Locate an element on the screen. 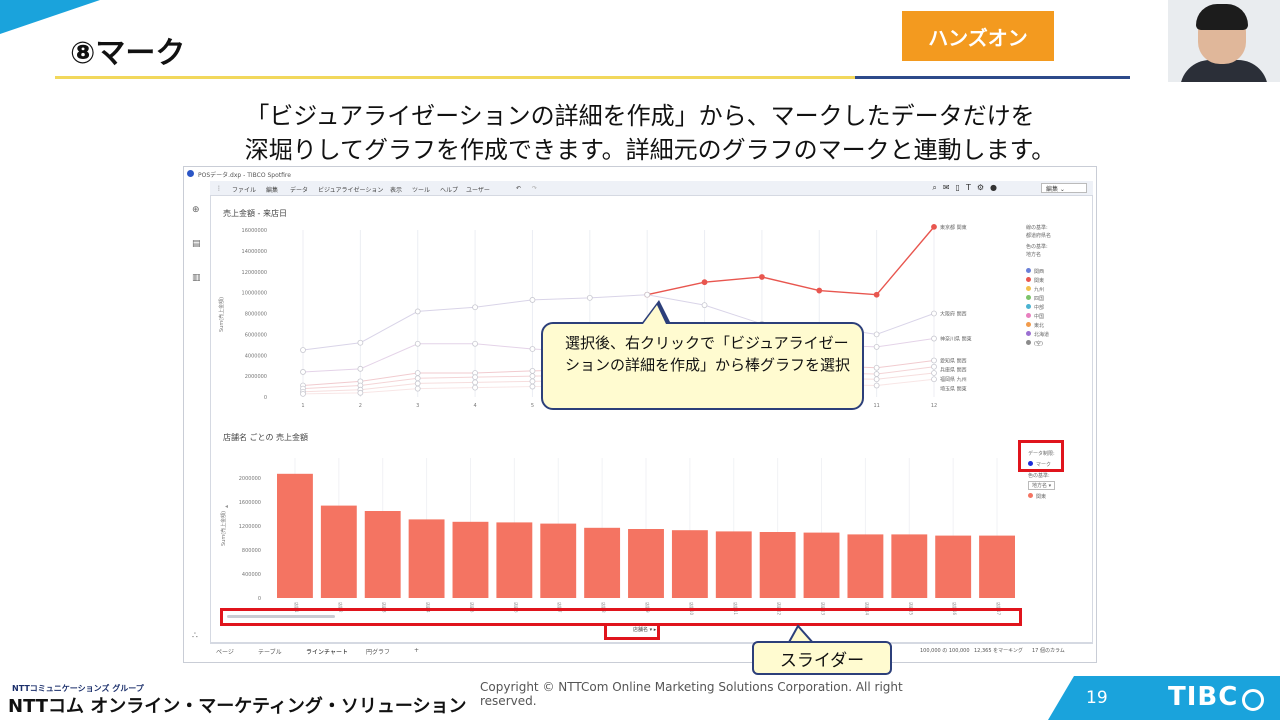 Image resolution: width=1280 pixels, height=720 pixels. legend-item-label: 中国 is located at coordinates (1039, 317).